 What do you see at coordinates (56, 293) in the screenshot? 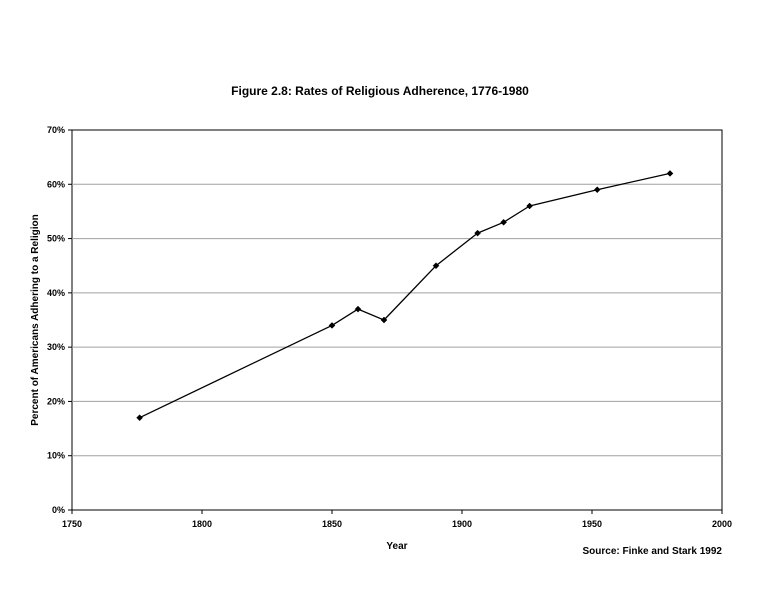
I see `y-tick-label: 40%` at bounding box center [56, 293].